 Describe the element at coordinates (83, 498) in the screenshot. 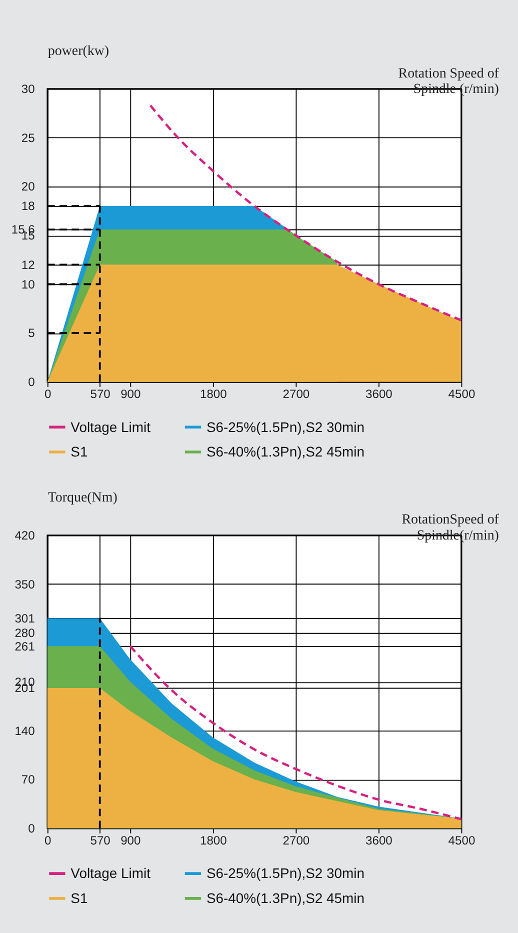

I see `y-axis-title: Torque(Nm)` at that location.